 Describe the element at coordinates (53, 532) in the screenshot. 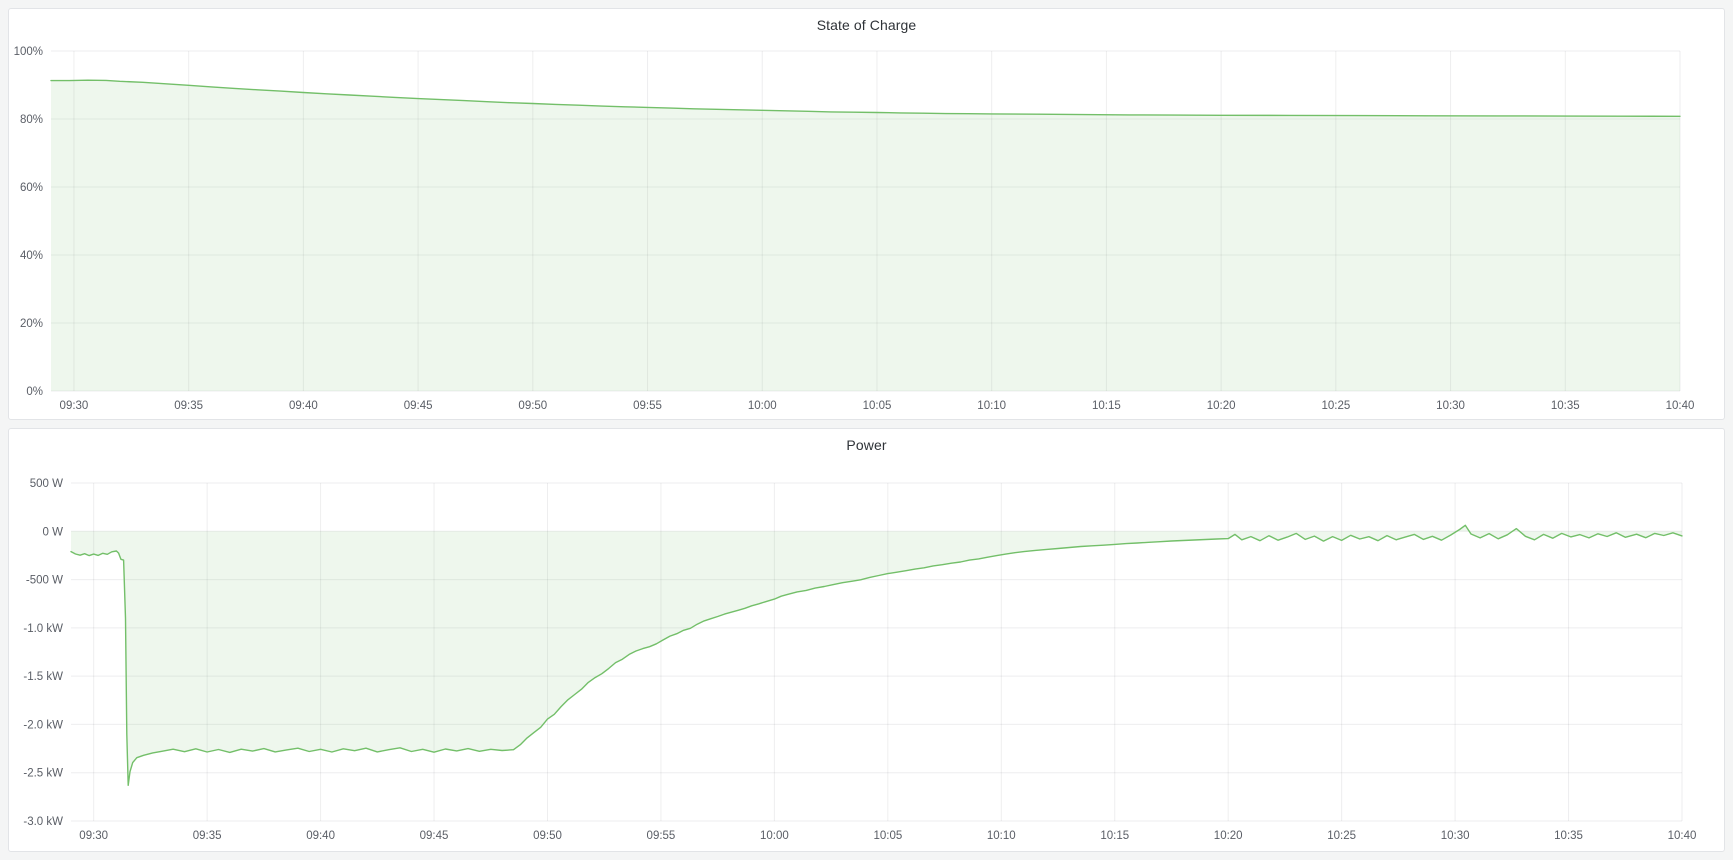

I see `y-tick-label: 0 W` at that location.